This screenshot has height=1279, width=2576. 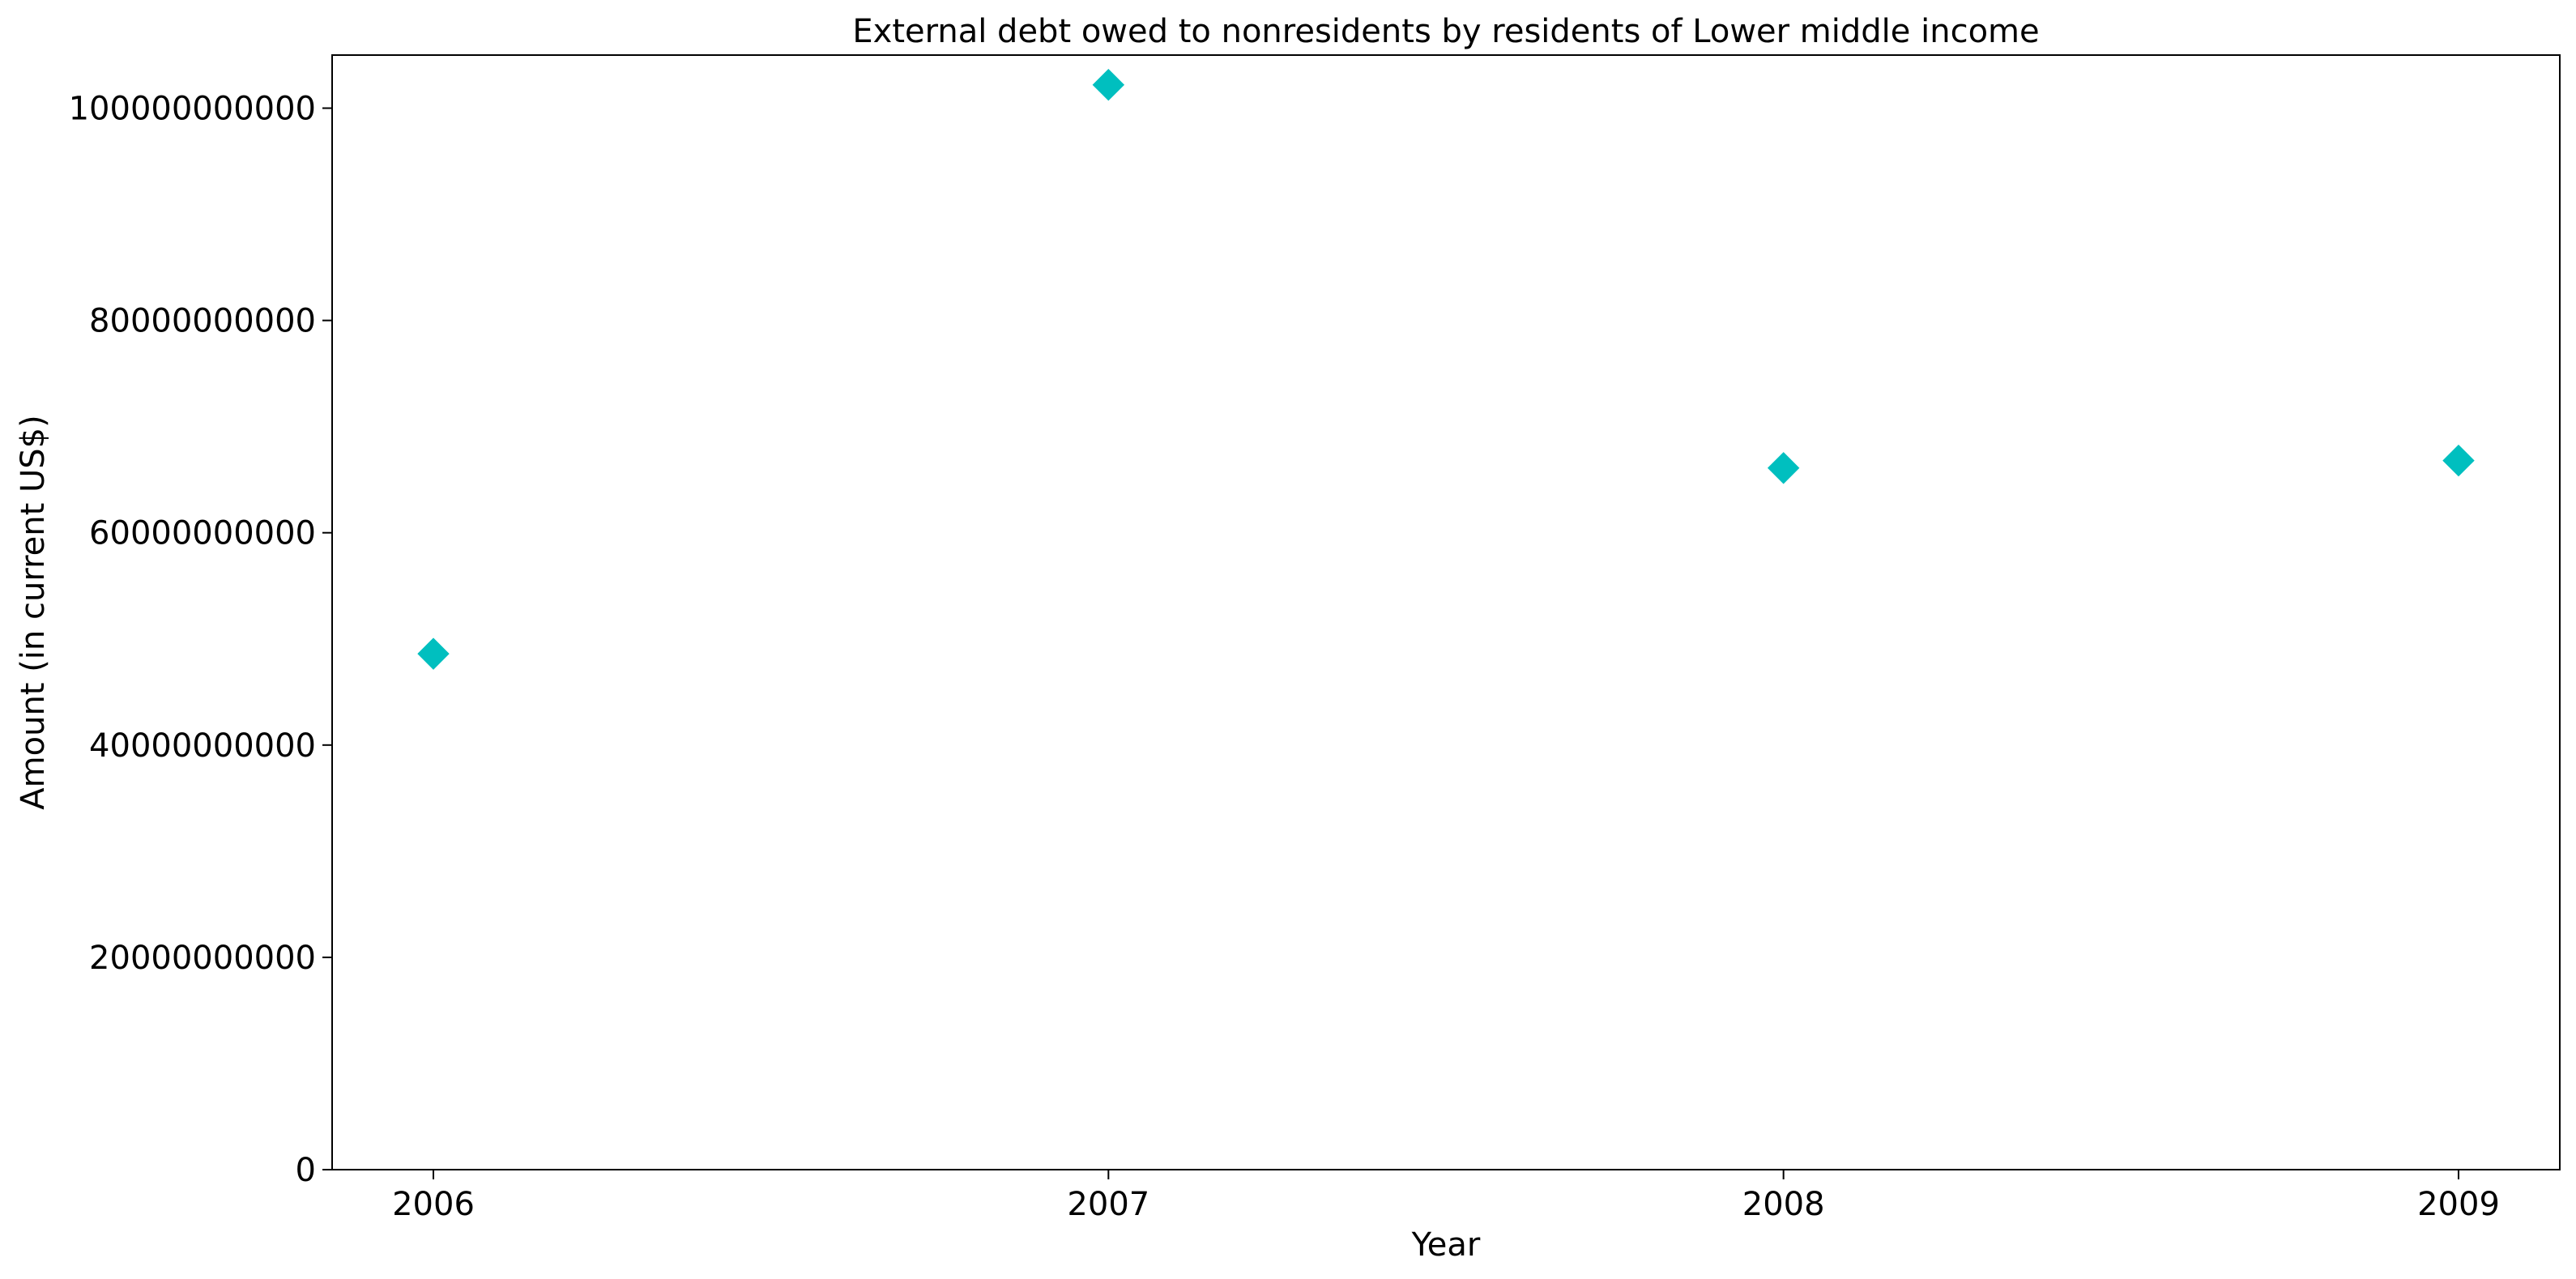 I want to click on y-tick-label: 0, so click(x=306, y=1170).